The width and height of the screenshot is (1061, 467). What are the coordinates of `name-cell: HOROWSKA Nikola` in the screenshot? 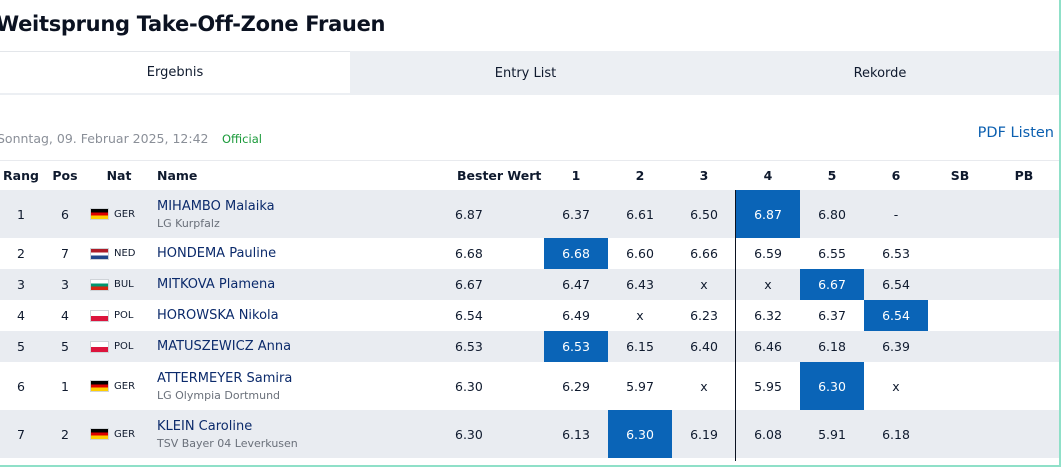 It's located at (302, 315).